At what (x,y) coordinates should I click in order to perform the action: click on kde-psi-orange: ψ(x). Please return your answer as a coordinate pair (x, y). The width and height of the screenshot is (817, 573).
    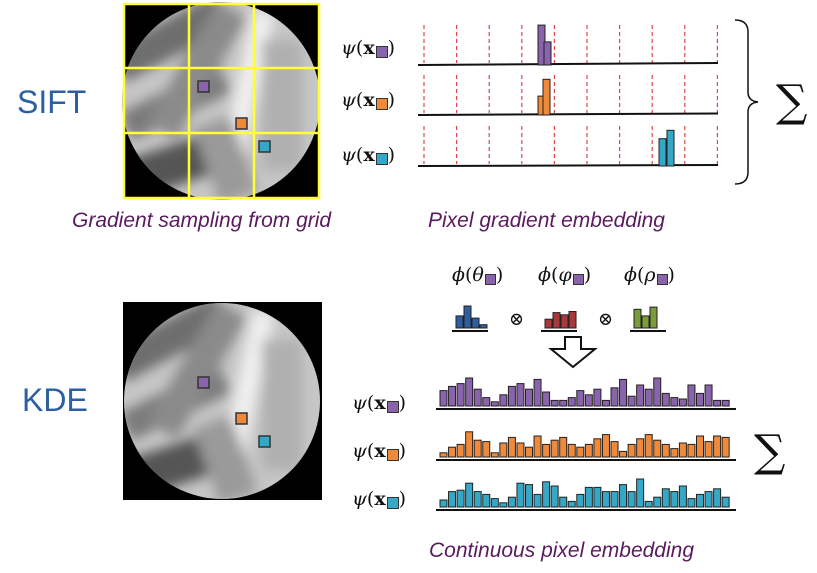
    Looking at the image, I should click on (379, 451).